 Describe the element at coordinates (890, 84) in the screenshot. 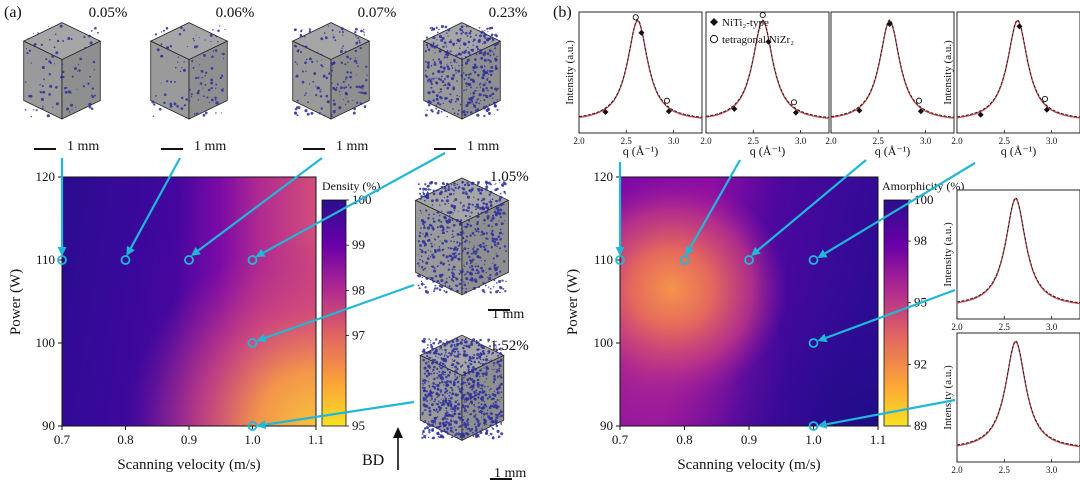

I see `xrd-inset: 2.0 2.5 3.0 q (Å⁻¹)` at that location.